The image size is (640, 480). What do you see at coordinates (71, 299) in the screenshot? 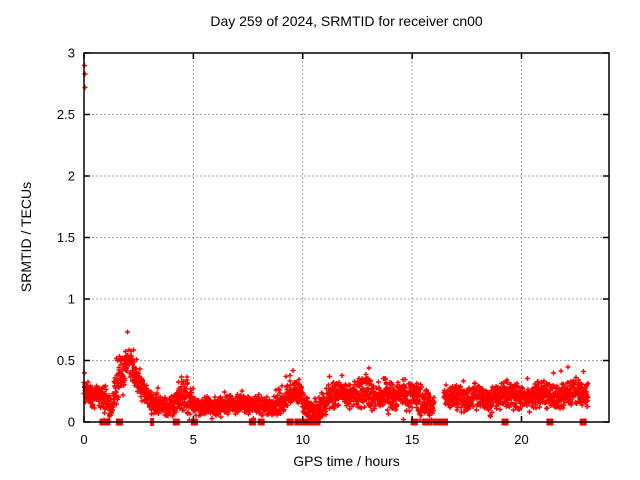
I see `y-tick-label: 1` at bounding box center [71, 299].